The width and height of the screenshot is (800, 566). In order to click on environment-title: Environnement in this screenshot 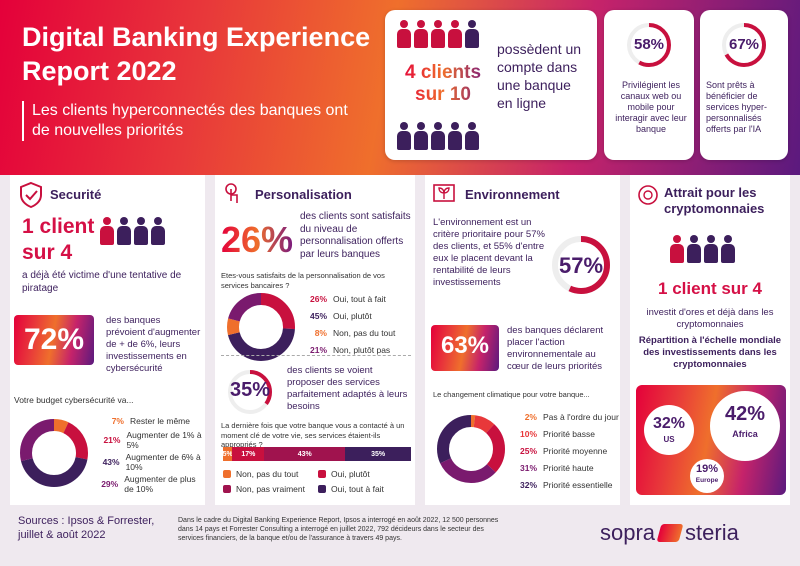, I will do `click(512, 194)`.